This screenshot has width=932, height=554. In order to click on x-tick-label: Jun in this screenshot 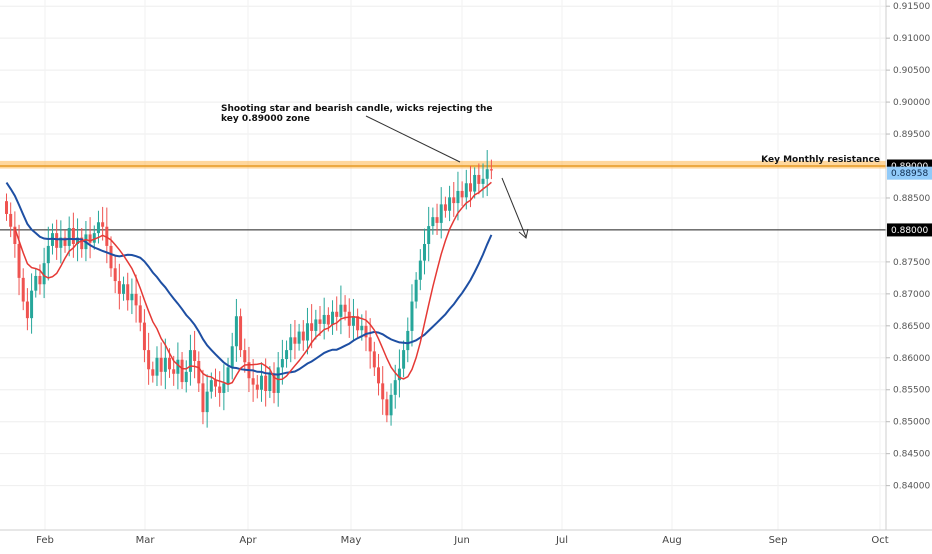, I will do `click(461, 540)`.